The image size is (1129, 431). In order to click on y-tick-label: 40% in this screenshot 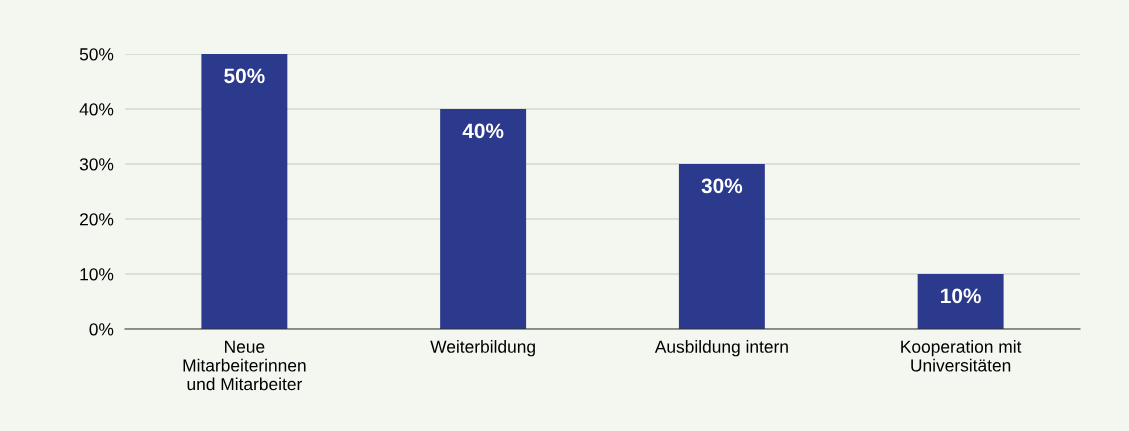, I will do `click(96, 109)`.